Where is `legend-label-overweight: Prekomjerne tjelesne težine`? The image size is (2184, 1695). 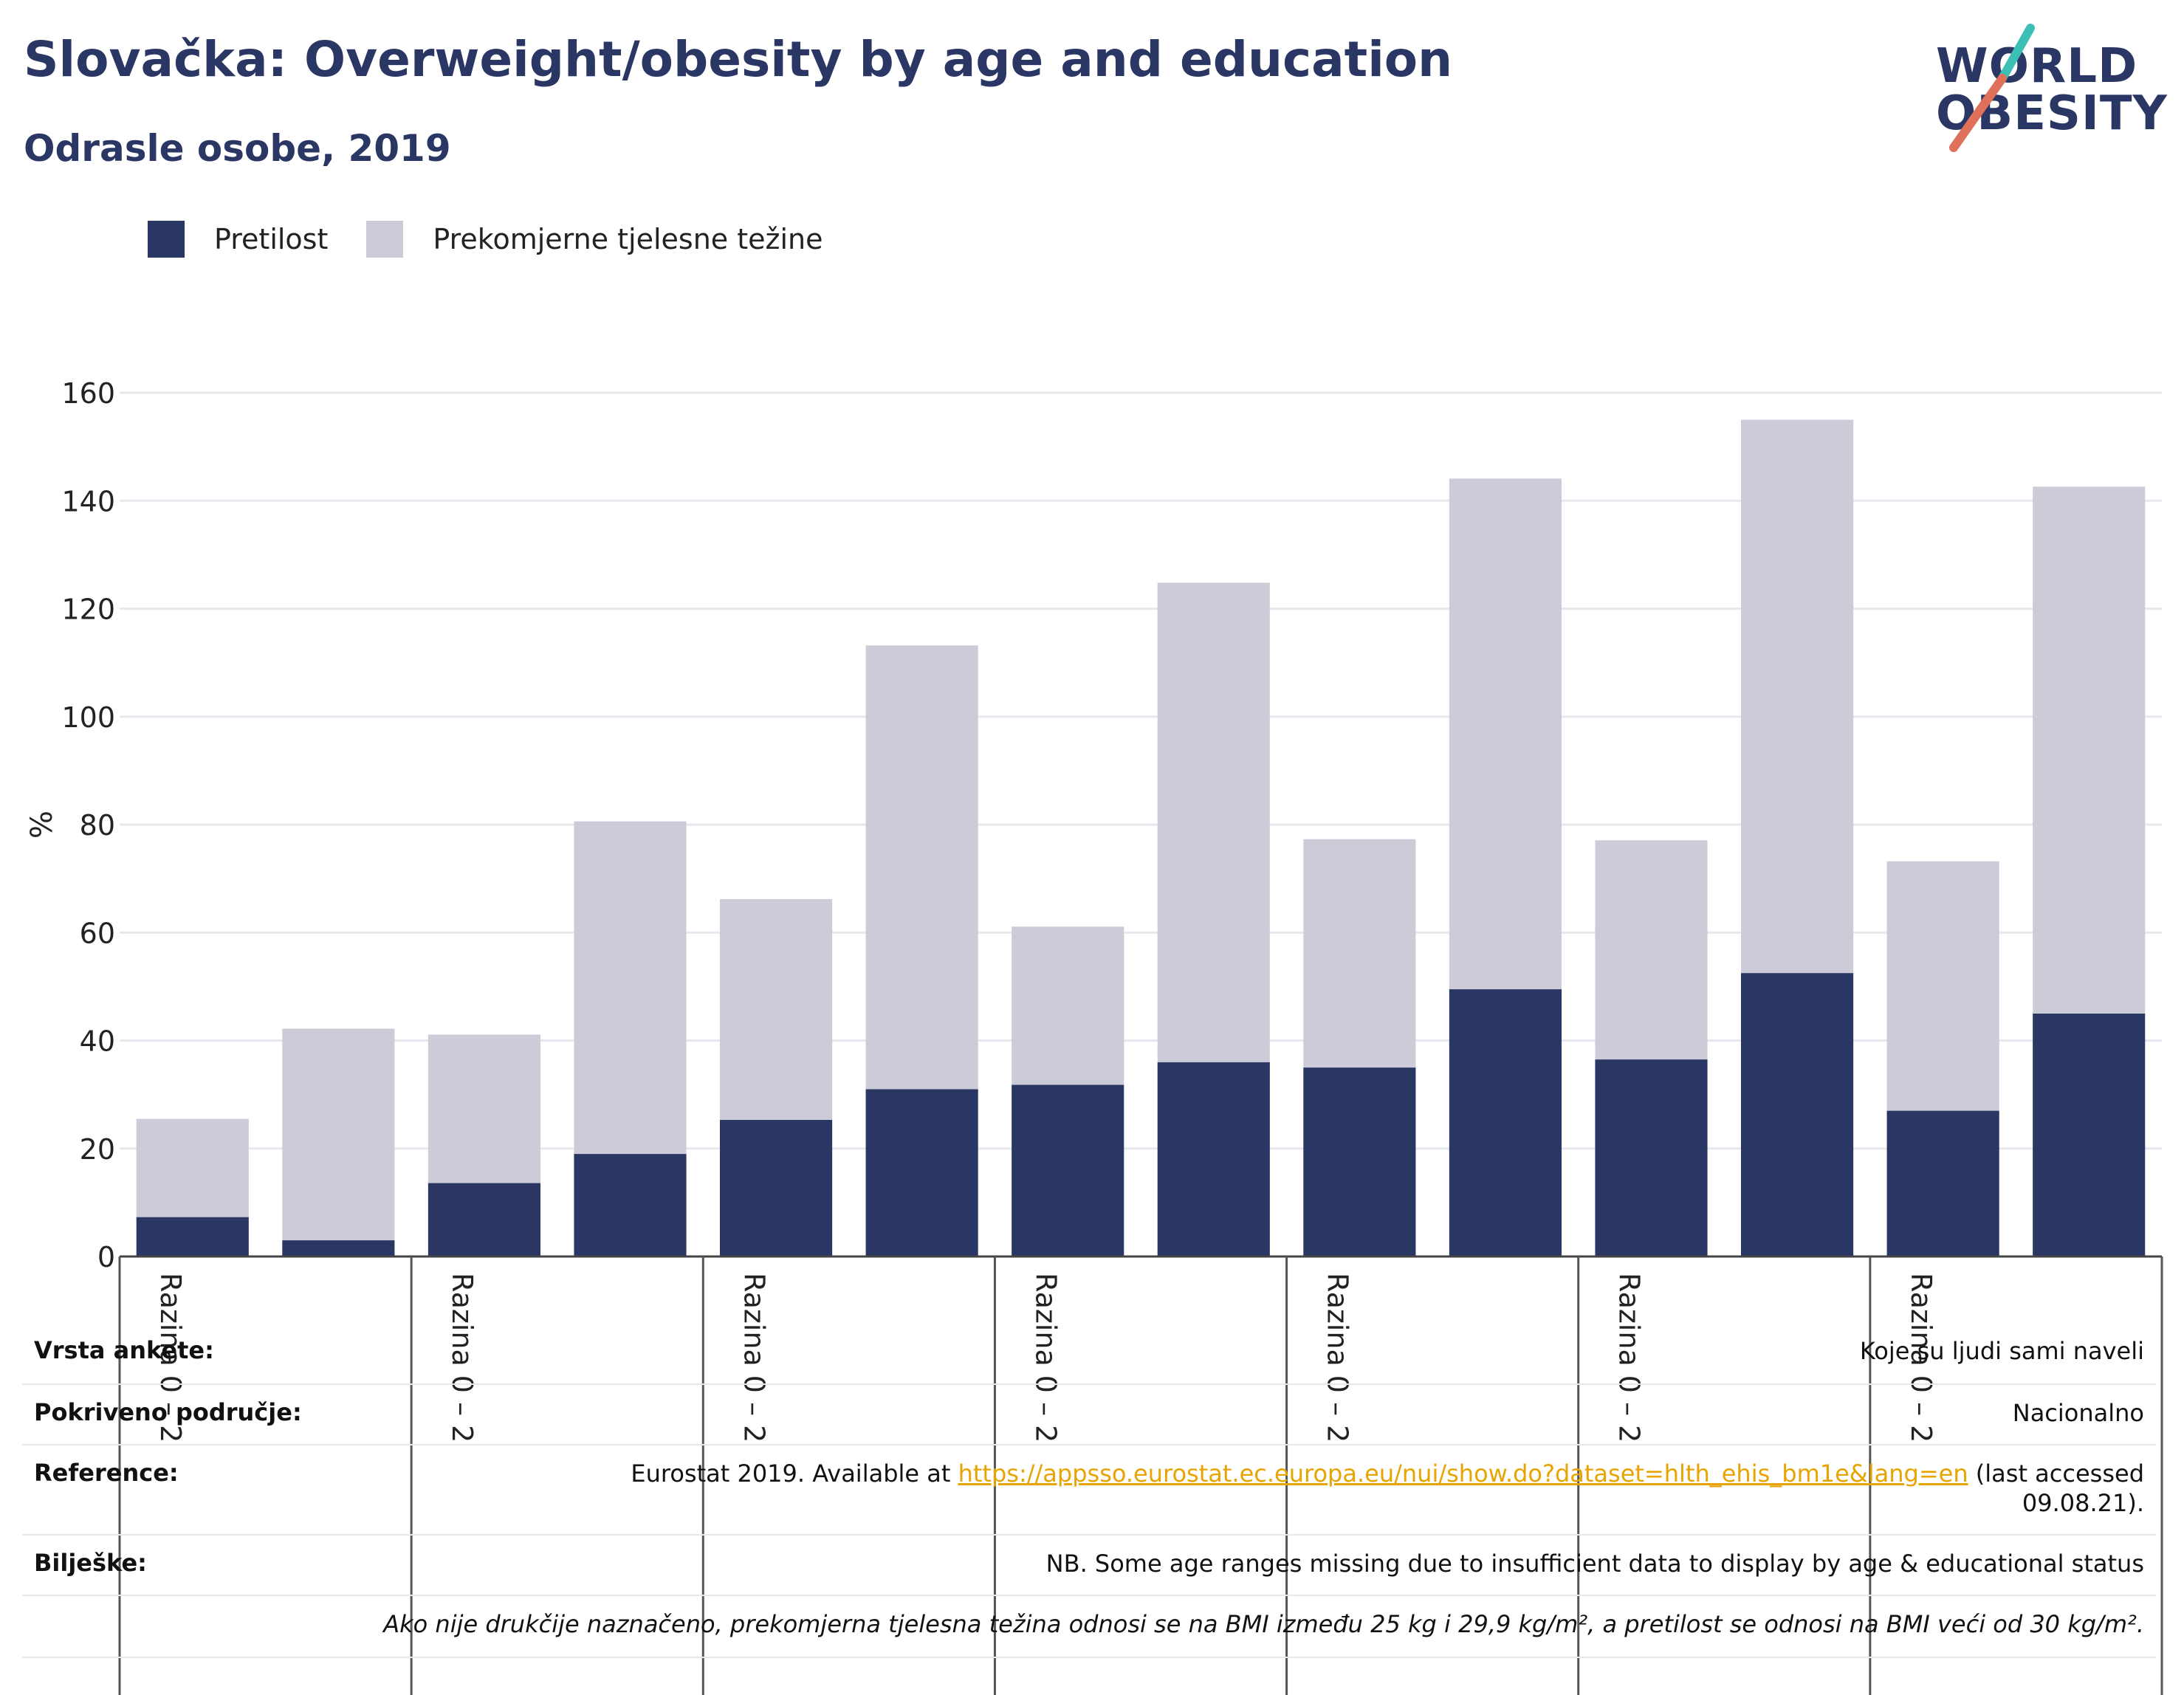 legend-label-overweight: Prekomjerne tjelesne težine is located at coordinates (628, 239).